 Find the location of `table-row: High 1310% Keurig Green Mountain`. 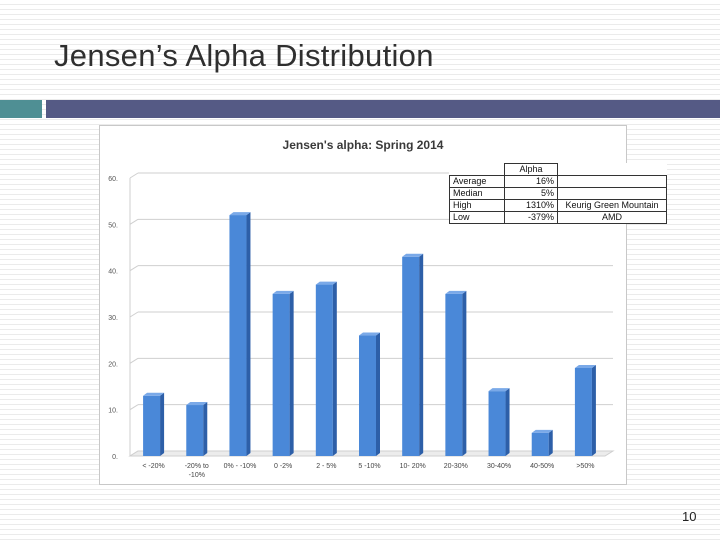

table-row: High 1310% Keurig Green Mountain is located at coordinates (558, 205).